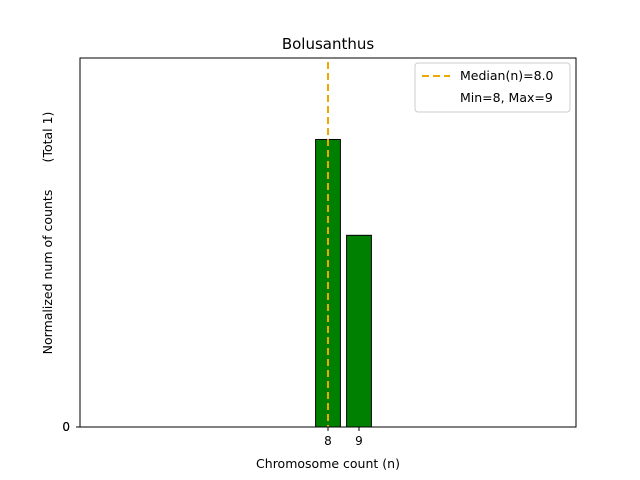 This screenshot has width=640, height=480. I want to click on legend-range-label: Min=8, Max=9, so click(506, 97).